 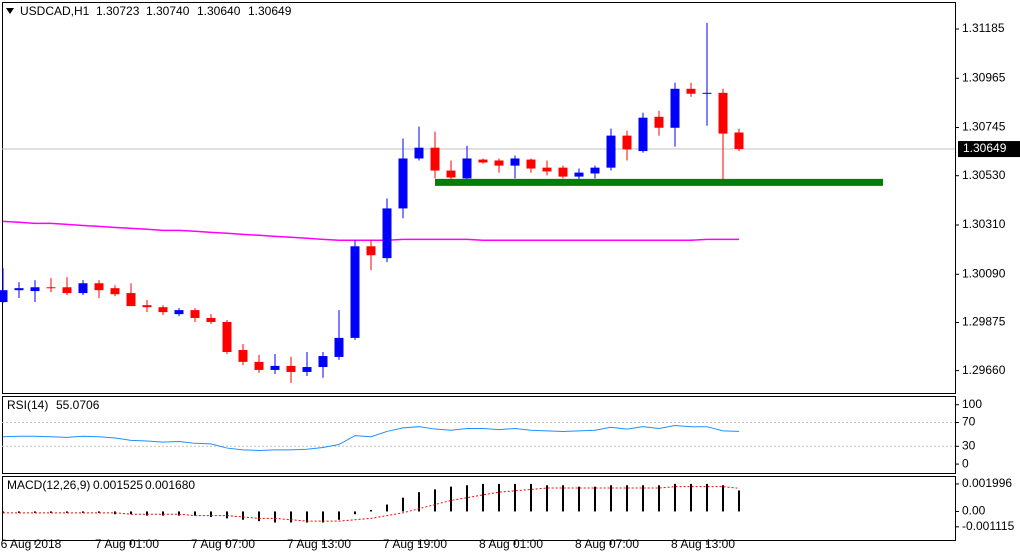 What do you see at coordinates (965, 463) in the screenshot?
I see `y-tick-label: 0` at bounding box center [965, 463].